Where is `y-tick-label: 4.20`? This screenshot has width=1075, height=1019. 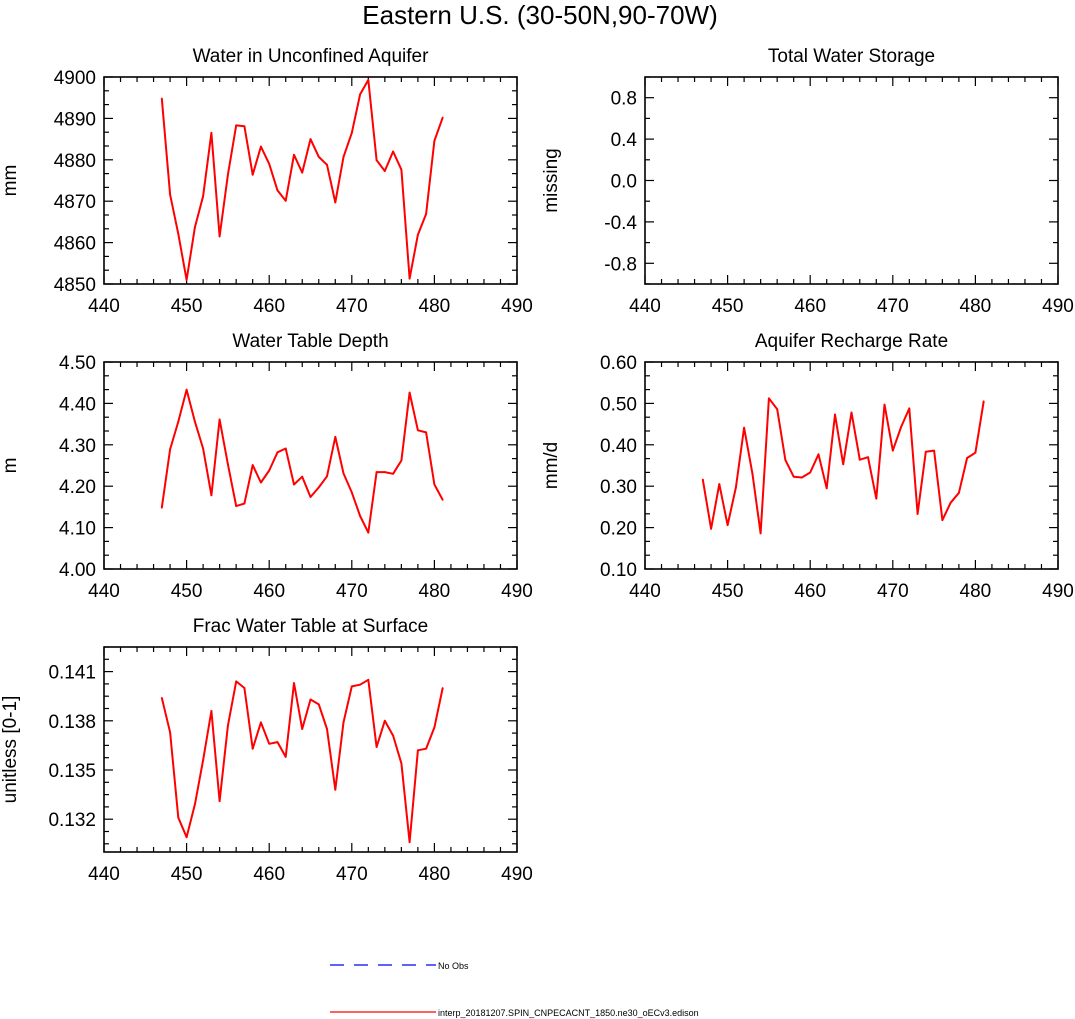
y-tick-label: 4.20 is located at coordinates (77, 487).